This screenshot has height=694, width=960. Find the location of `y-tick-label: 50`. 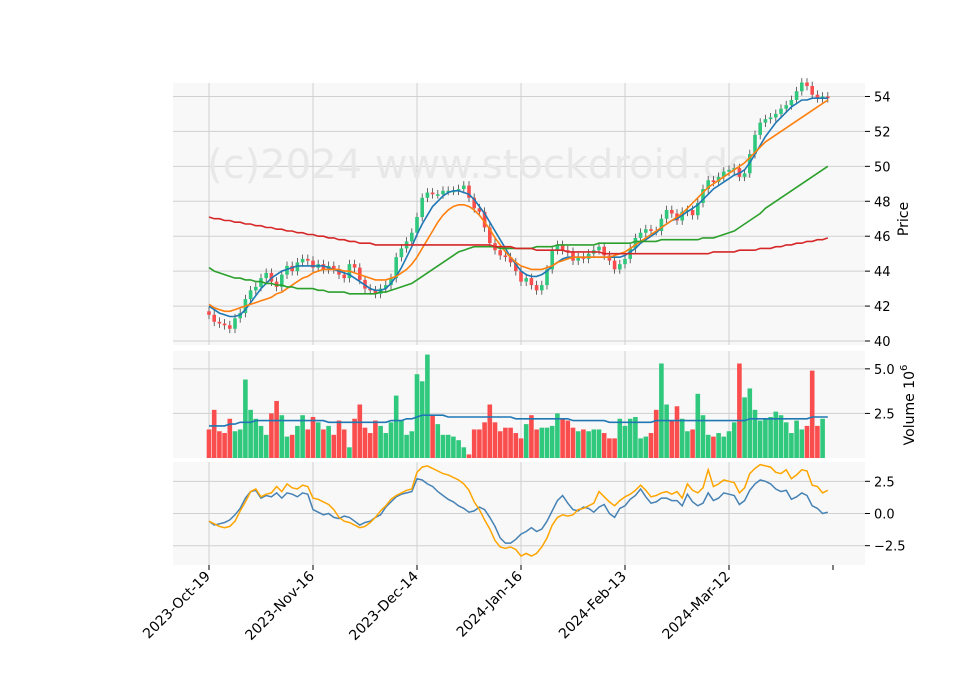

y-tick-label: 50 is located at coordinates (882, 167).